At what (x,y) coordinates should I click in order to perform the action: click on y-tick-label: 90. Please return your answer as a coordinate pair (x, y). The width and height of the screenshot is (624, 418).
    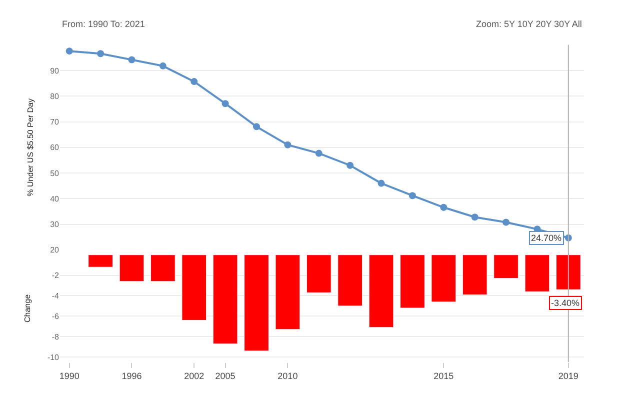
    Looking at the image, I should click on (55, 71).